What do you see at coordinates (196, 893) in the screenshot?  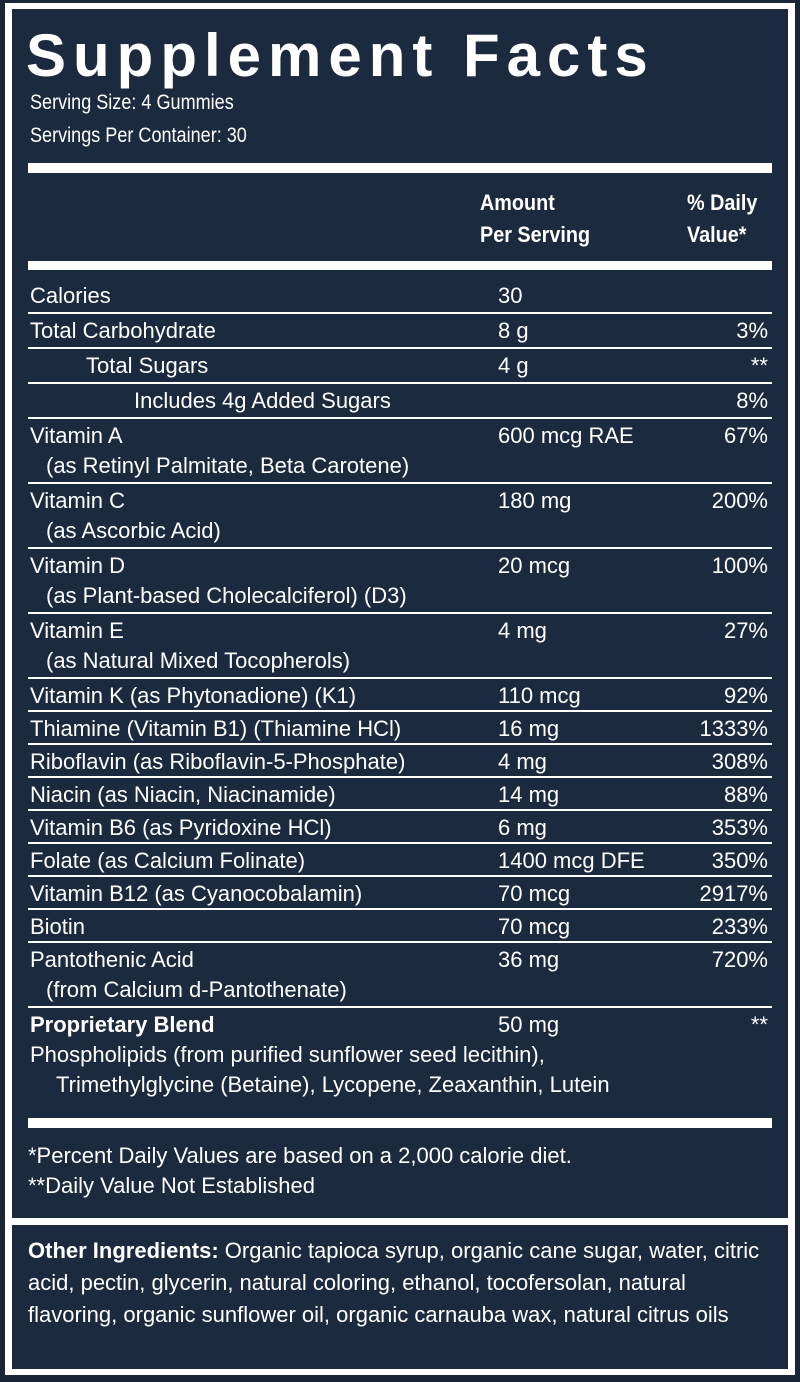 I see `nutrient-name: Vitamin B12 (as Cyanocobalamin)` at bounding box center [196, 893].